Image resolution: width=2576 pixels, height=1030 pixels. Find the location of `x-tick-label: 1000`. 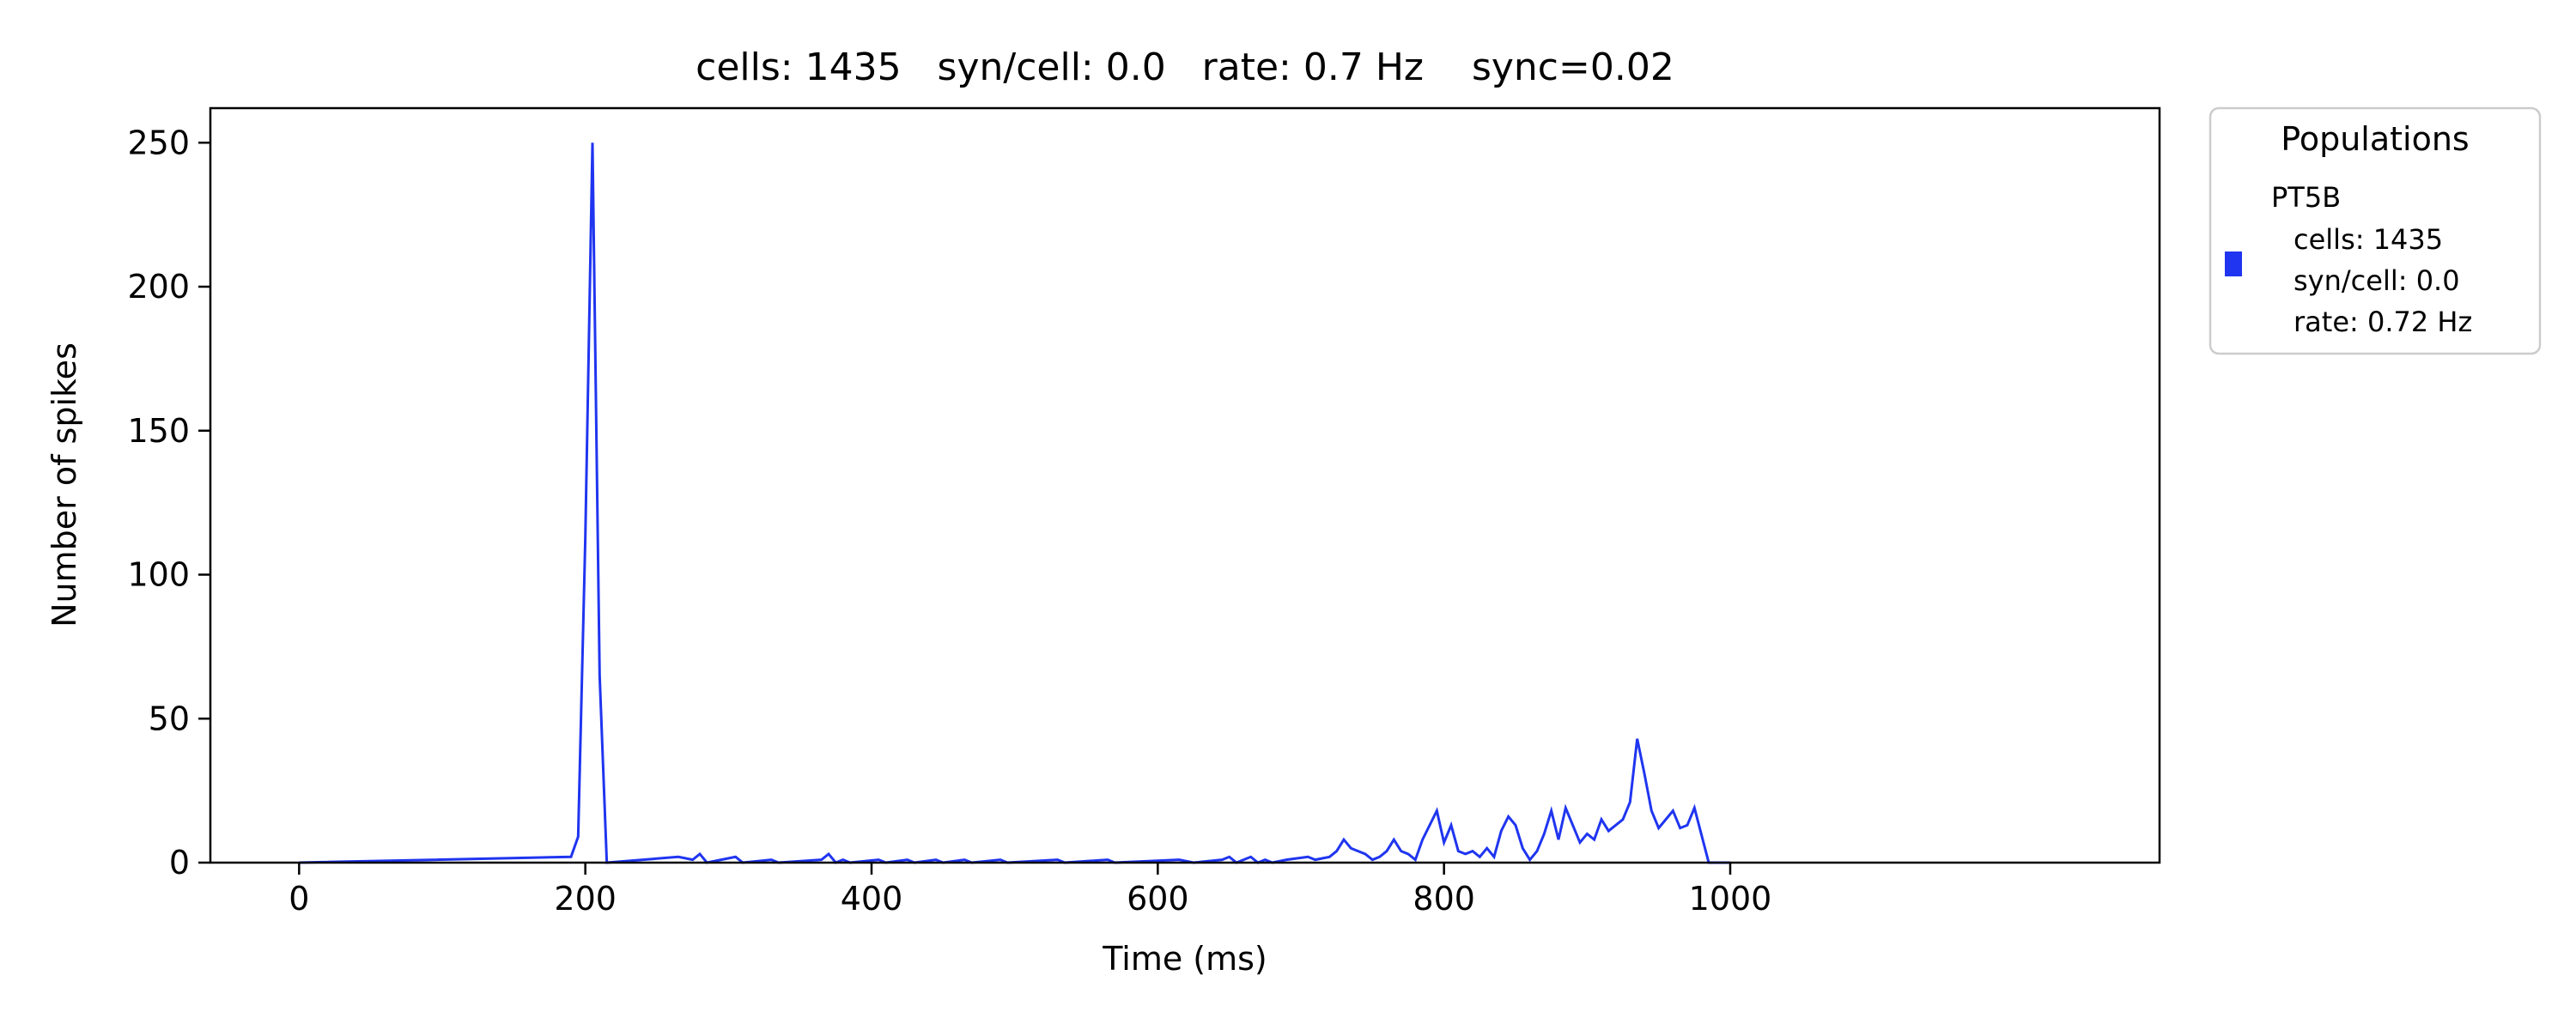

x-tick-label: 1000 is located at coordinates (1730, 899).